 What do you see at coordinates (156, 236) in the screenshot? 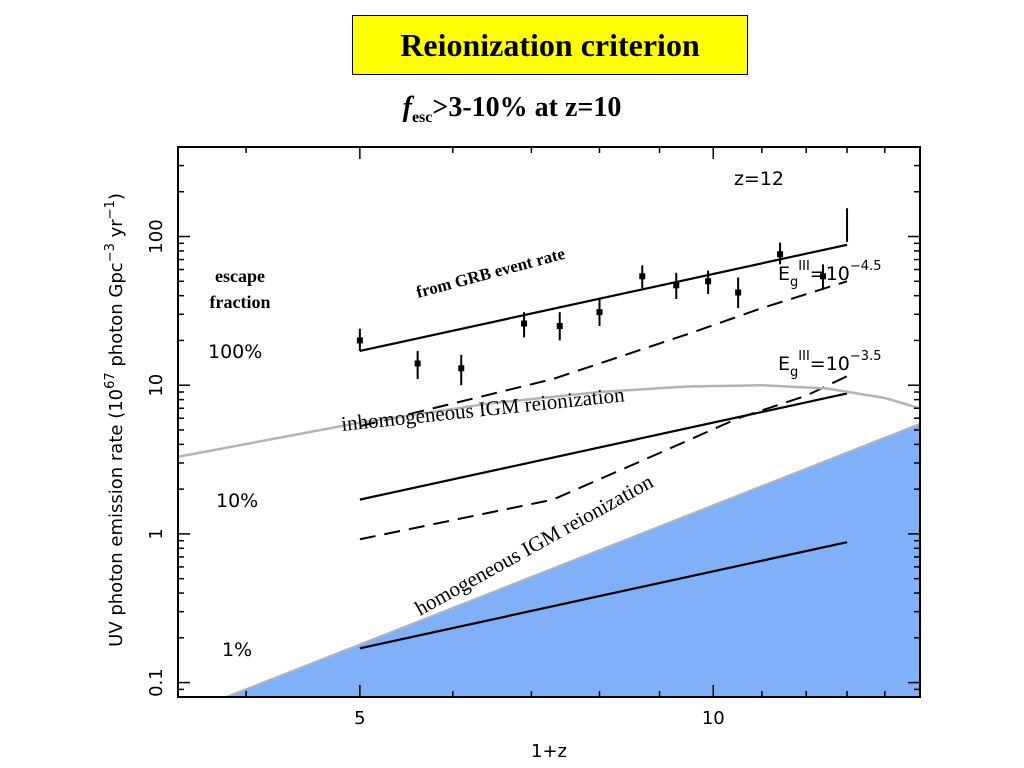
I see `y-tick-label-3: 100` at bounding box center [156, 236].